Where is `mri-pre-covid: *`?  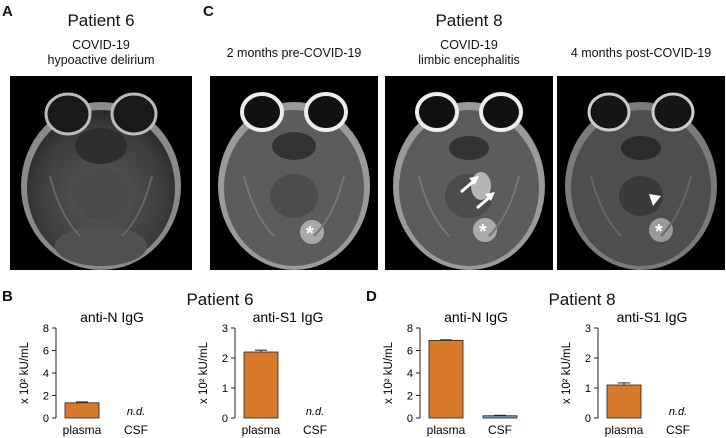 mri-pre-covid: * is located at coordinates (294, 173).